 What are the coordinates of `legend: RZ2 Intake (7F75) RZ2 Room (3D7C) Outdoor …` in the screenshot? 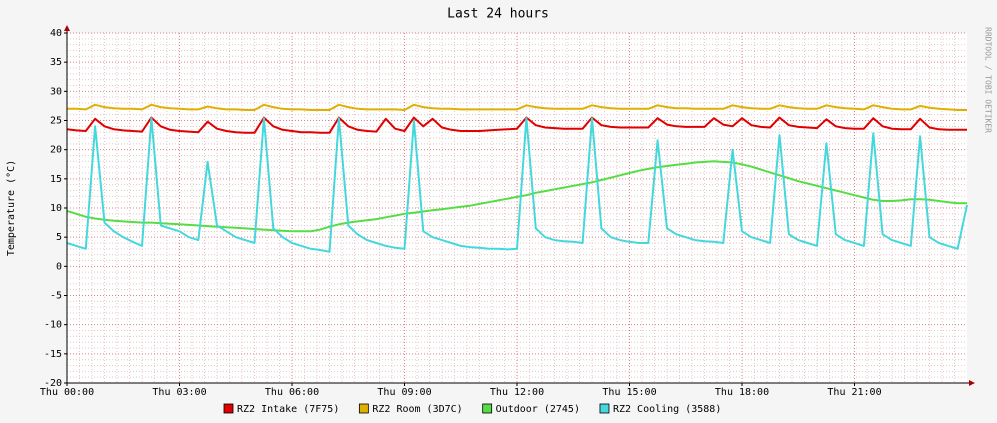 It's located at (472, 409).